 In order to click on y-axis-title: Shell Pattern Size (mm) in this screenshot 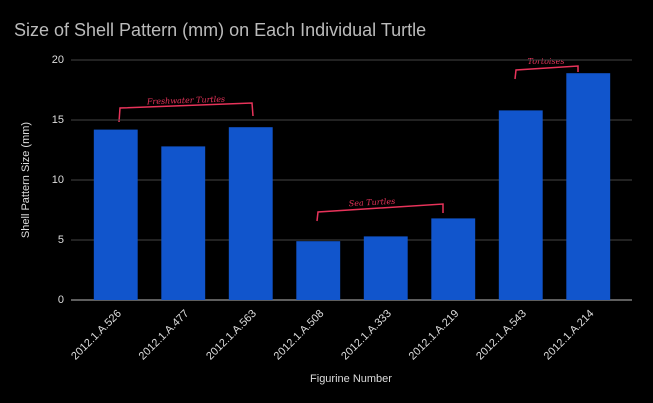, I will do `click(26, 180)`.